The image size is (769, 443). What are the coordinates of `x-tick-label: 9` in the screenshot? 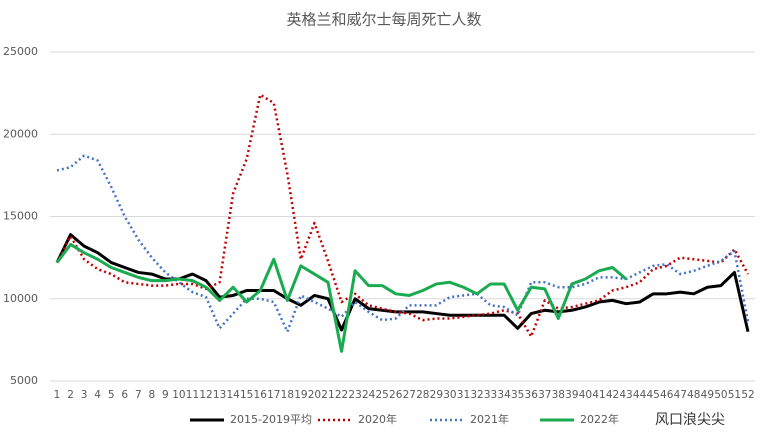 It's located at (165, 395).